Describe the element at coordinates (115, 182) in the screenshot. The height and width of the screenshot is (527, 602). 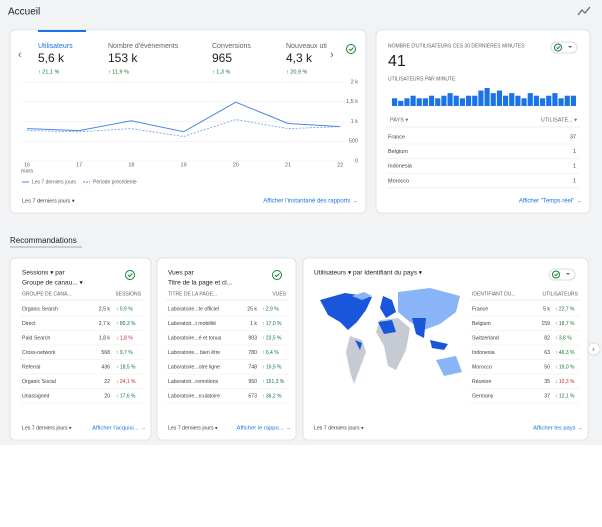
I see `legend-label: Période précédente` at that location.